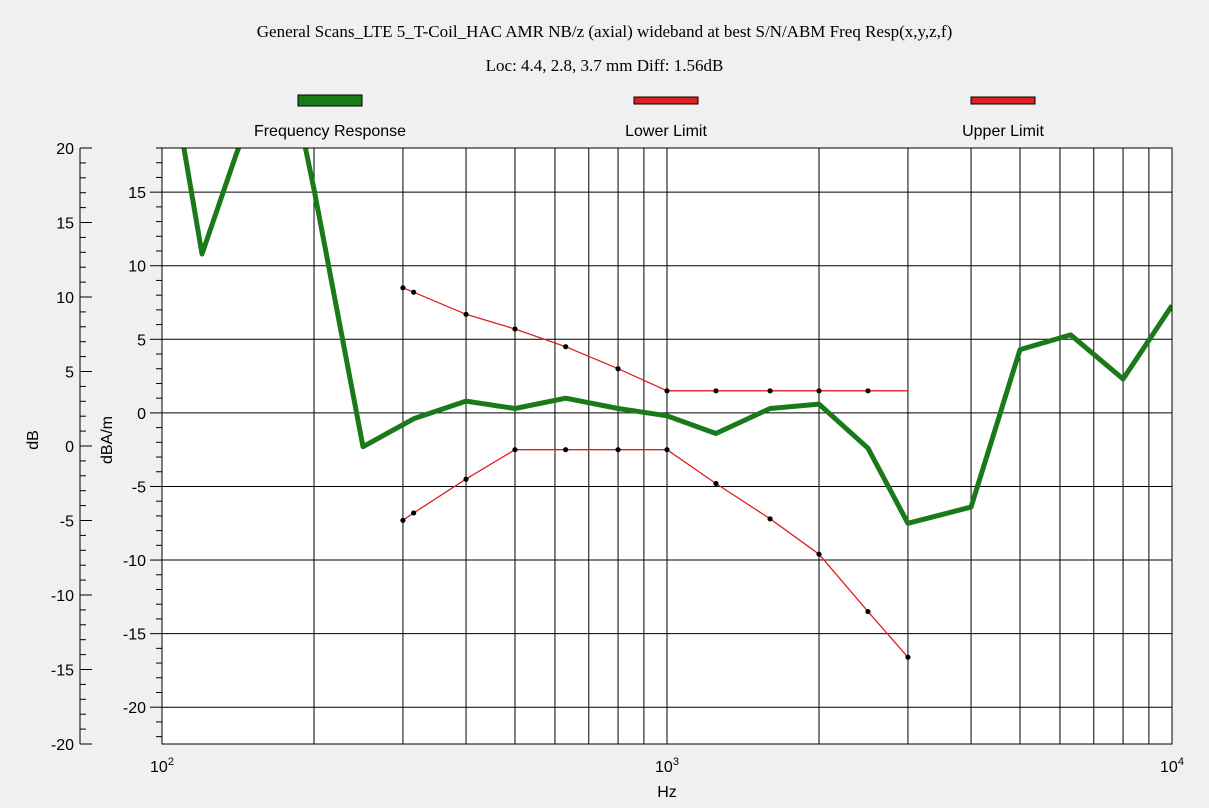 The height and width of the screenshot is (808, 1209). I want to click on legend-label-lower-limit: Lower Limit, so click(666, 131).